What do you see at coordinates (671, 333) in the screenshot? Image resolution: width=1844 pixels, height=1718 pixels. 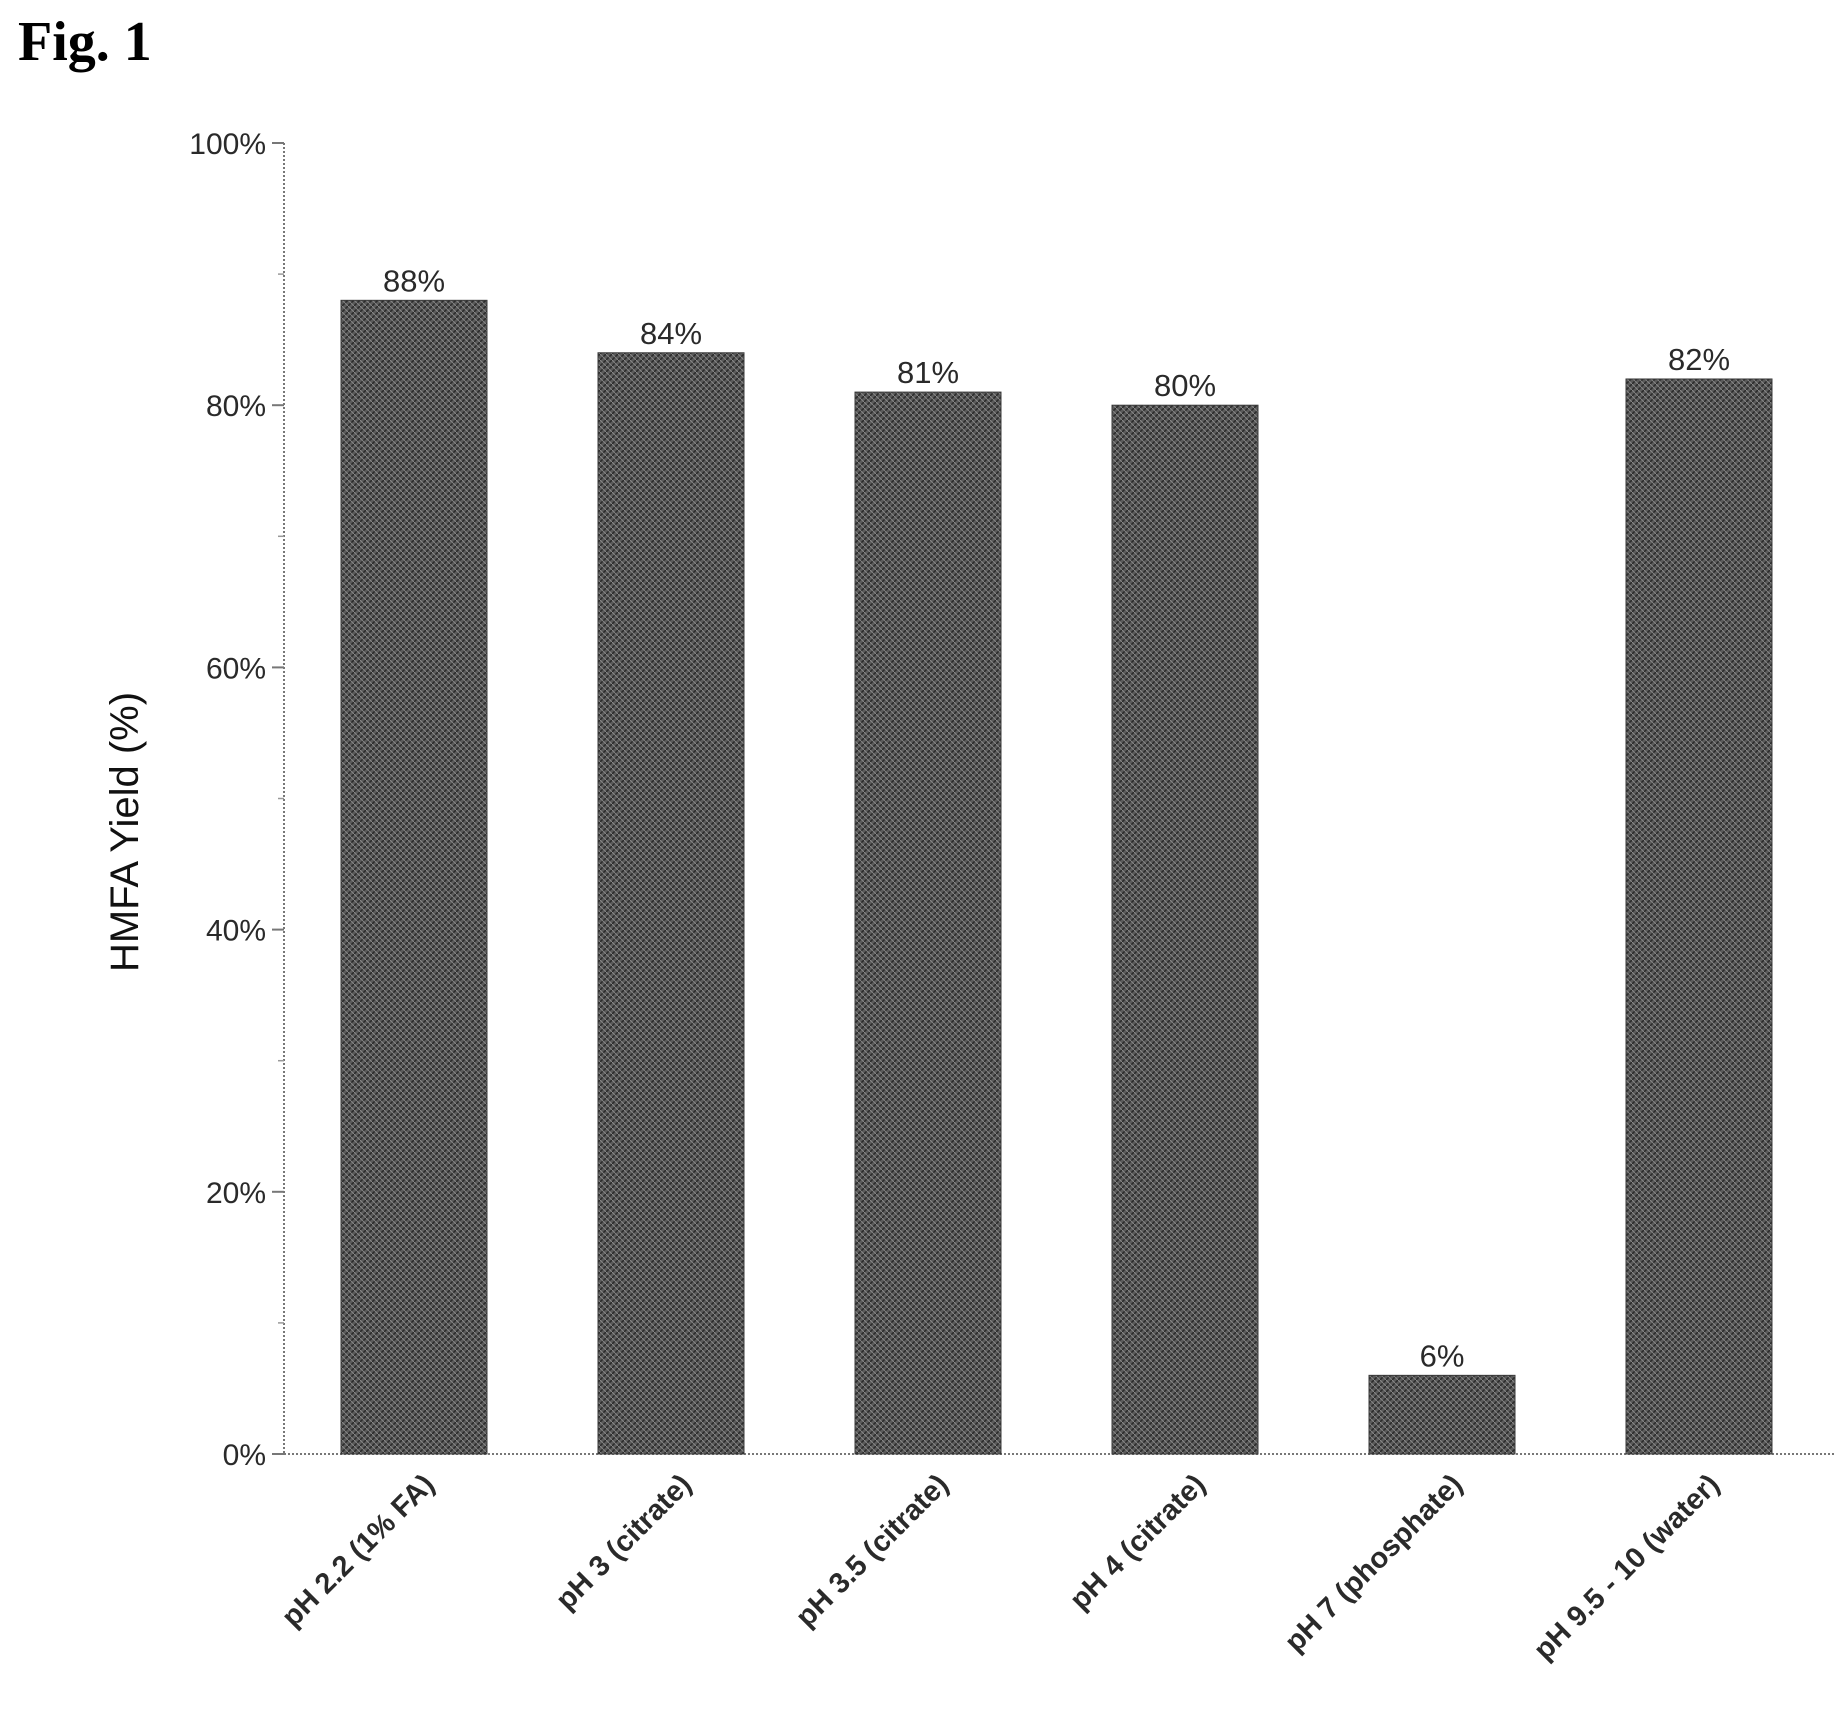 I see `data-label: 84%` at bounding box center [671, 333].